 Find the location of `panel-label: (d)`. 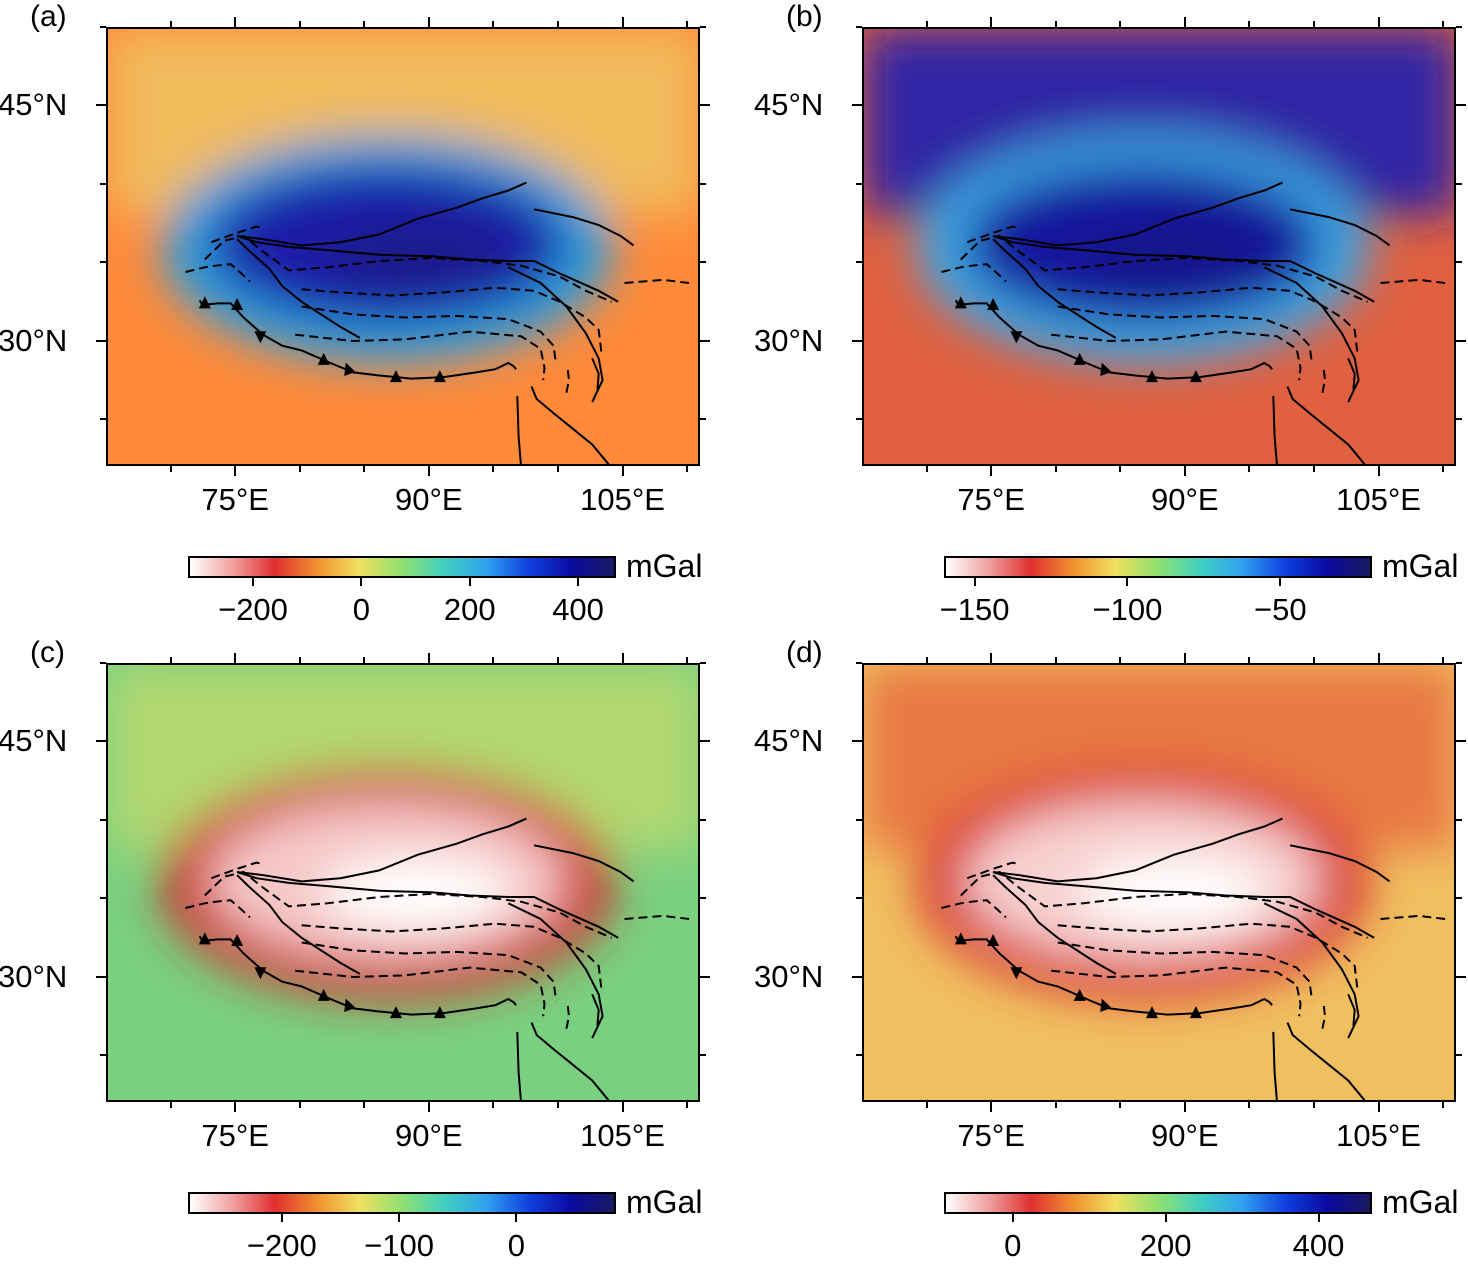

panel-label: (d) is located at coordinates (804, 652).